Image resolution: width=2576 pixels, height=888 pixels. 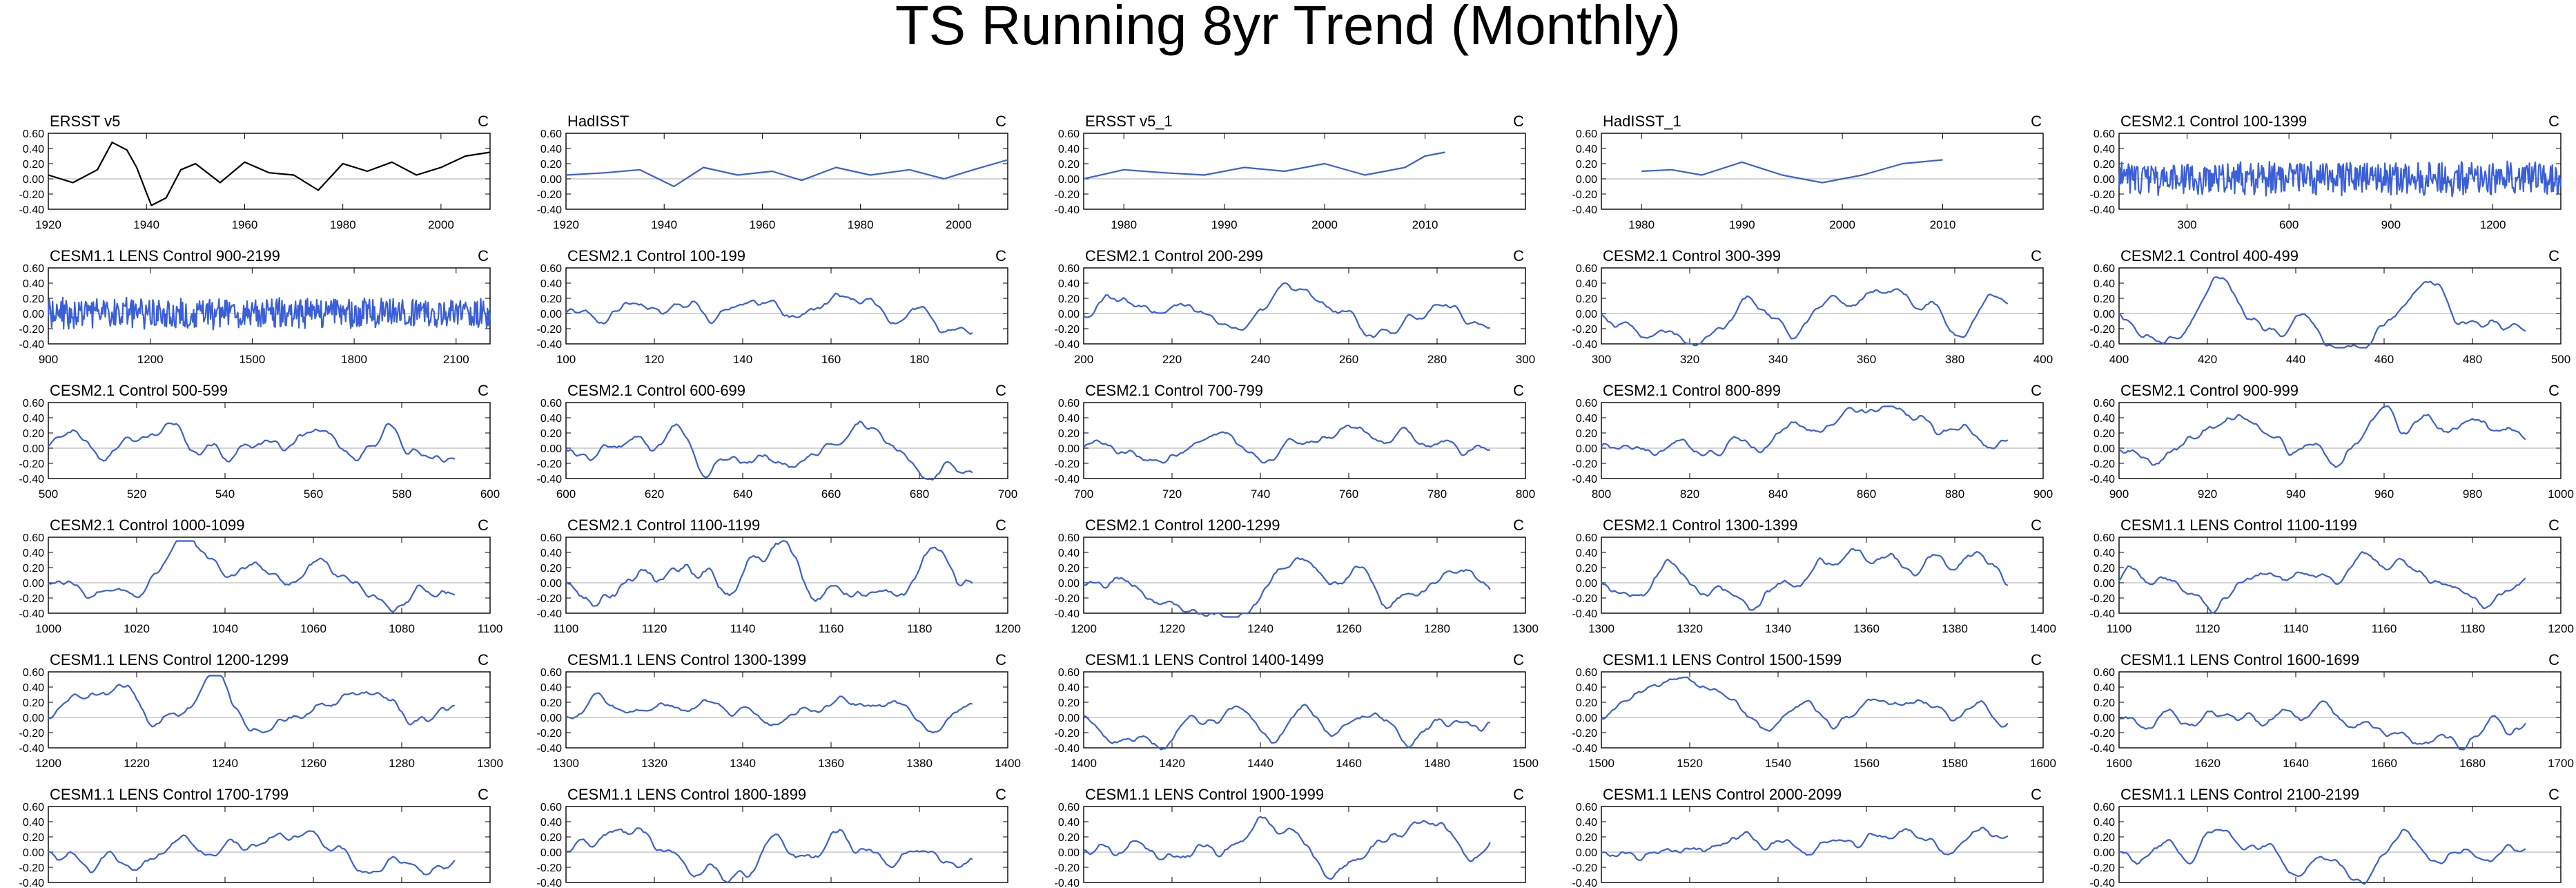 What do you see at coordinates (1642, 121) in the screenshot?
I see `panel-title: HadISST_1` at bounding box center [1642, 121].